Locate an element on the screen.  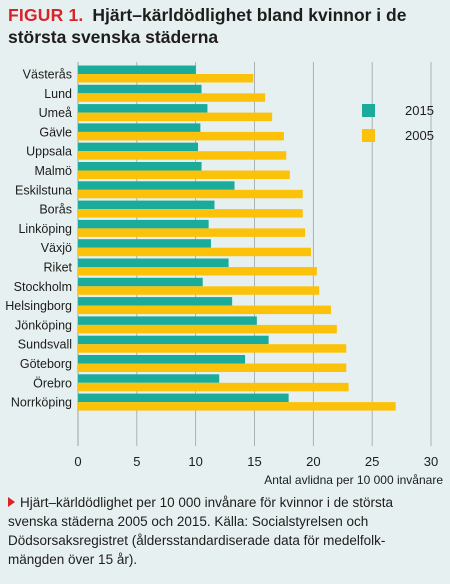
x-tick-label: 5 is located at coordinates (136, 461).